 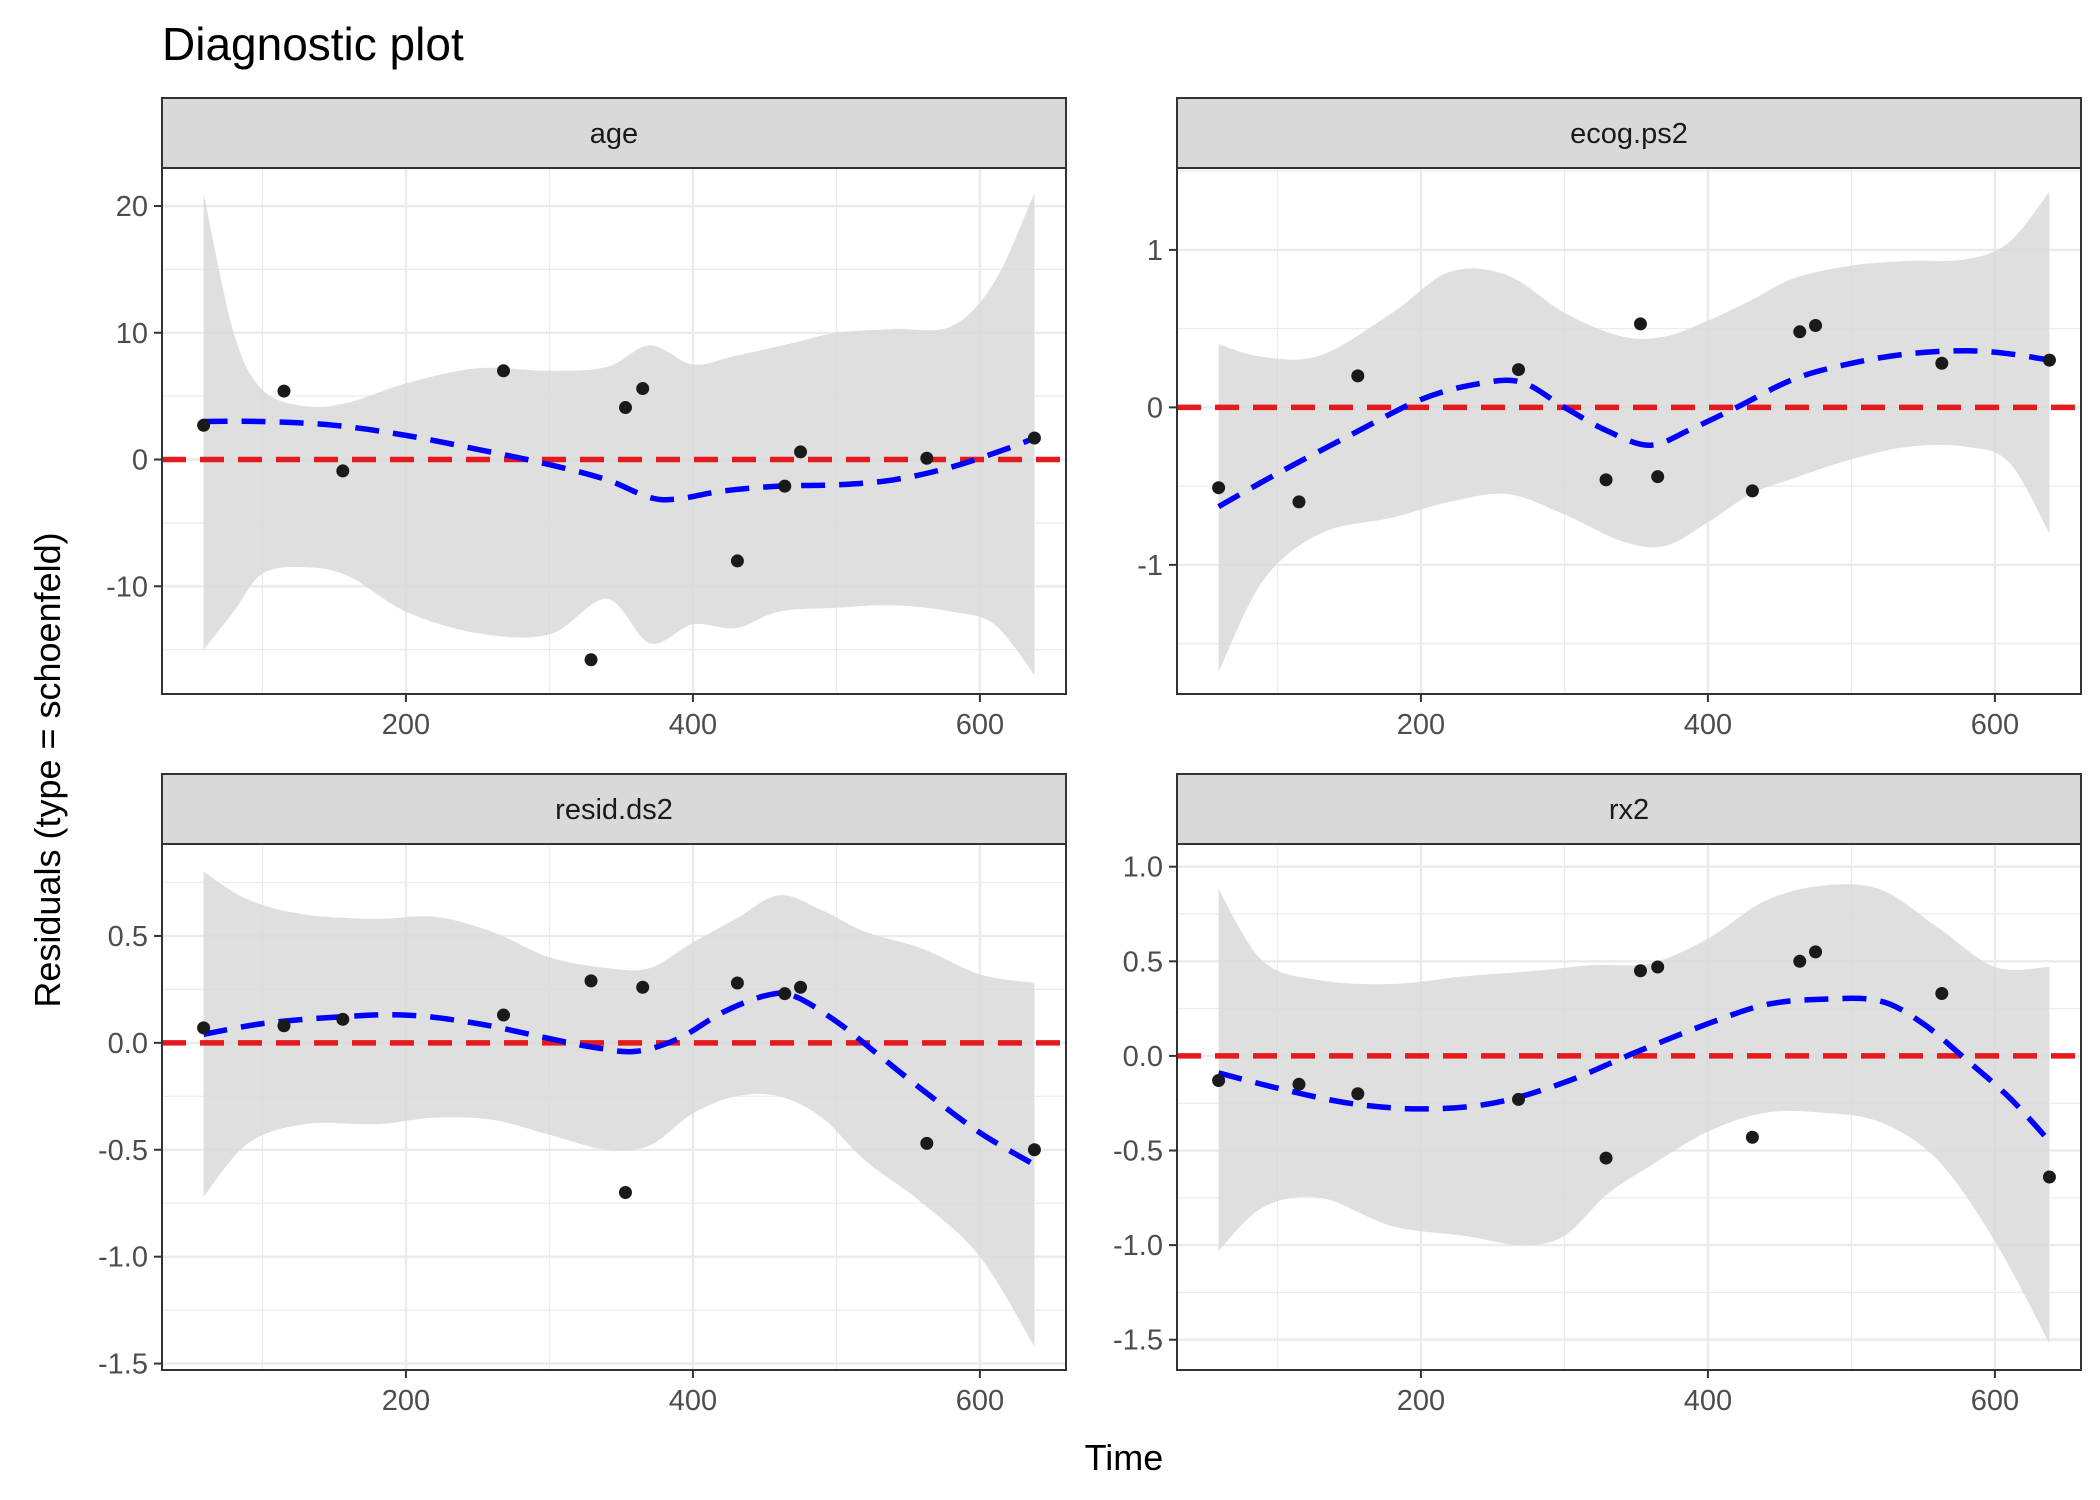 What do you see at coordinates (1124, 1457) in the screenshot?
I see `x-axis-title: Time` at bounding box center [1124, 1457].